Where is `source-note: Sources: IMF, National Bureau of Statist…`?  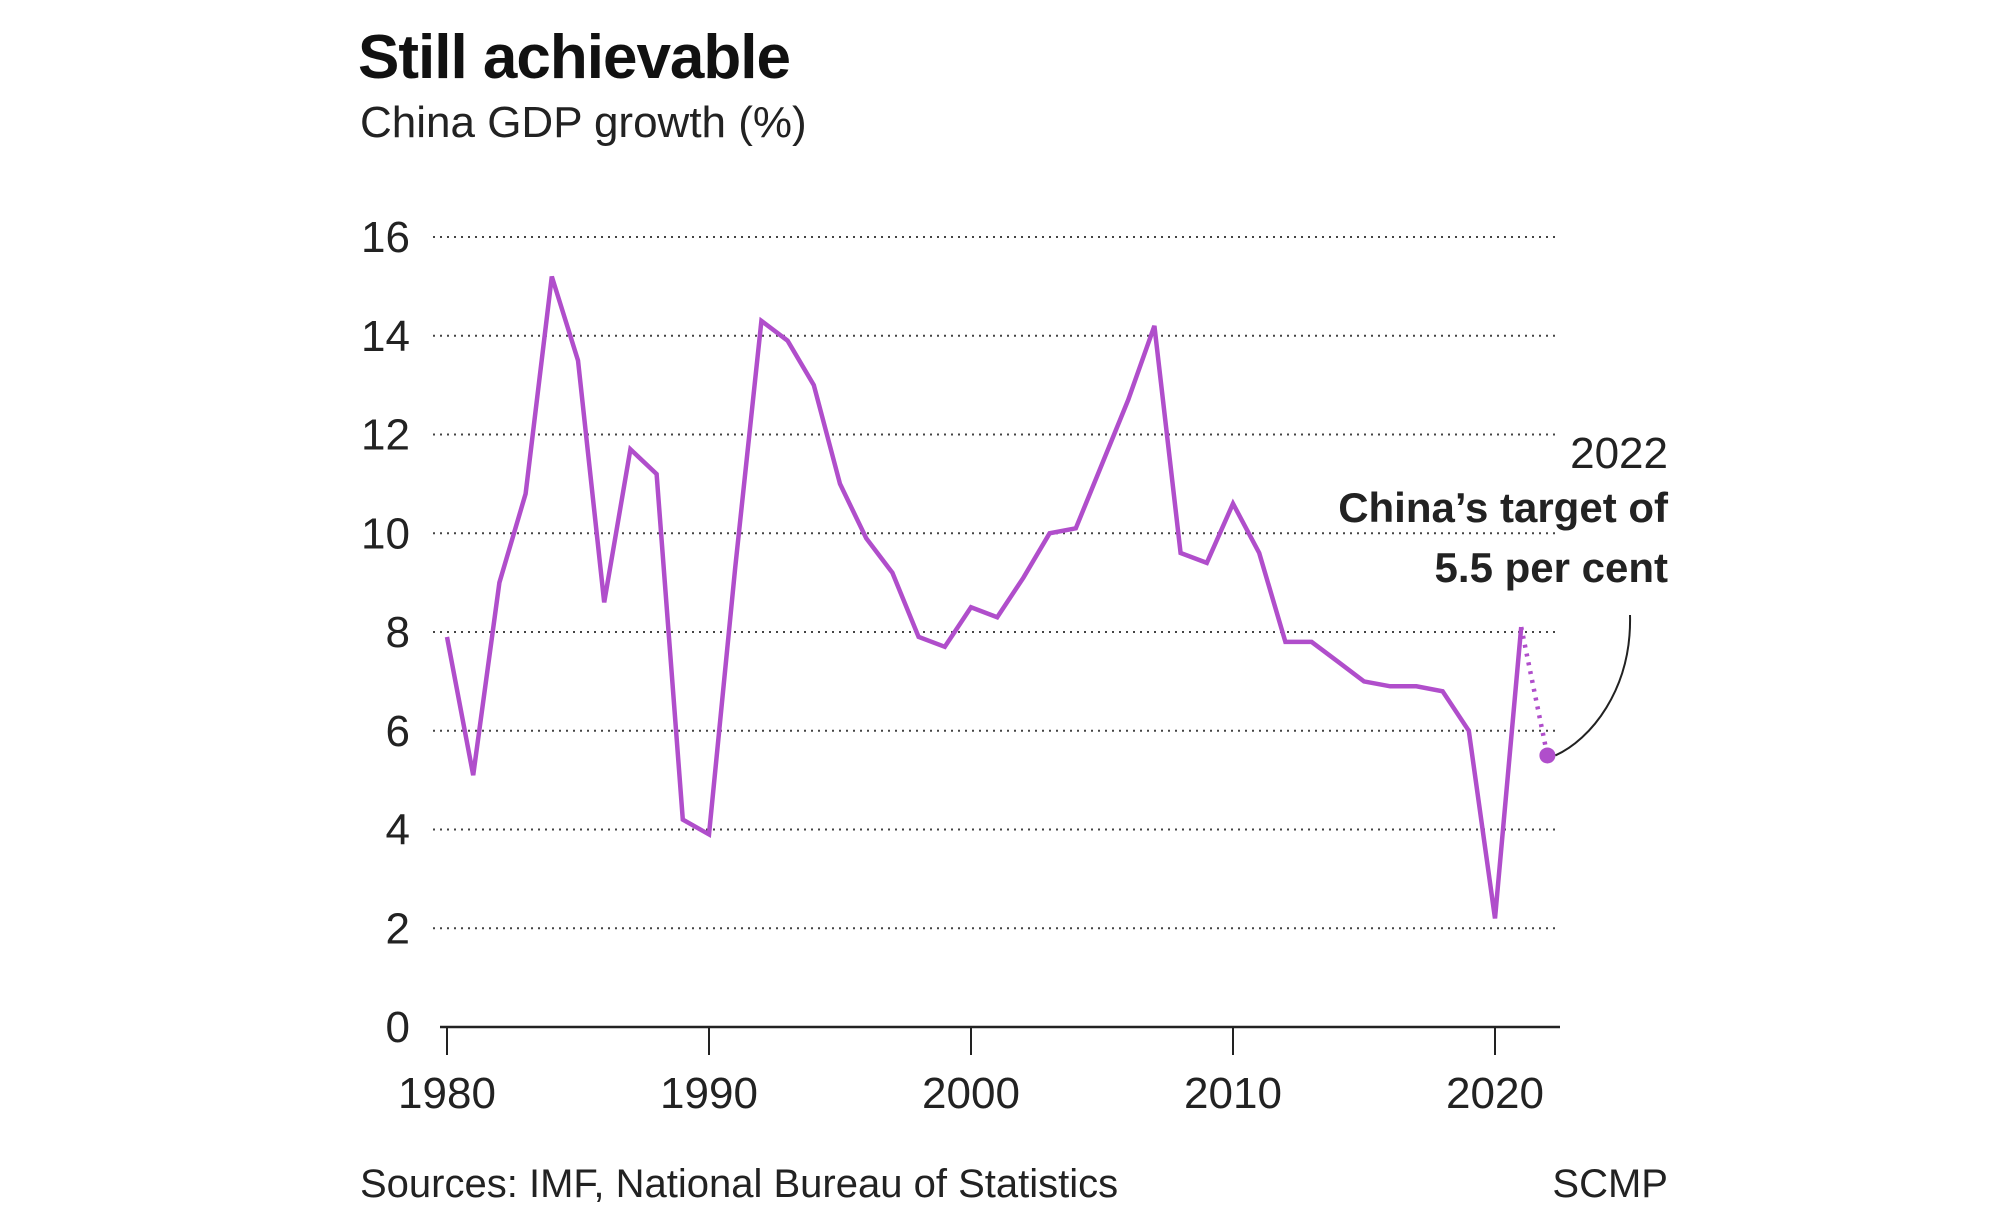 source-note: Sources: IMF, National Bureau of Statist… is located at coordinates (739, 1184).